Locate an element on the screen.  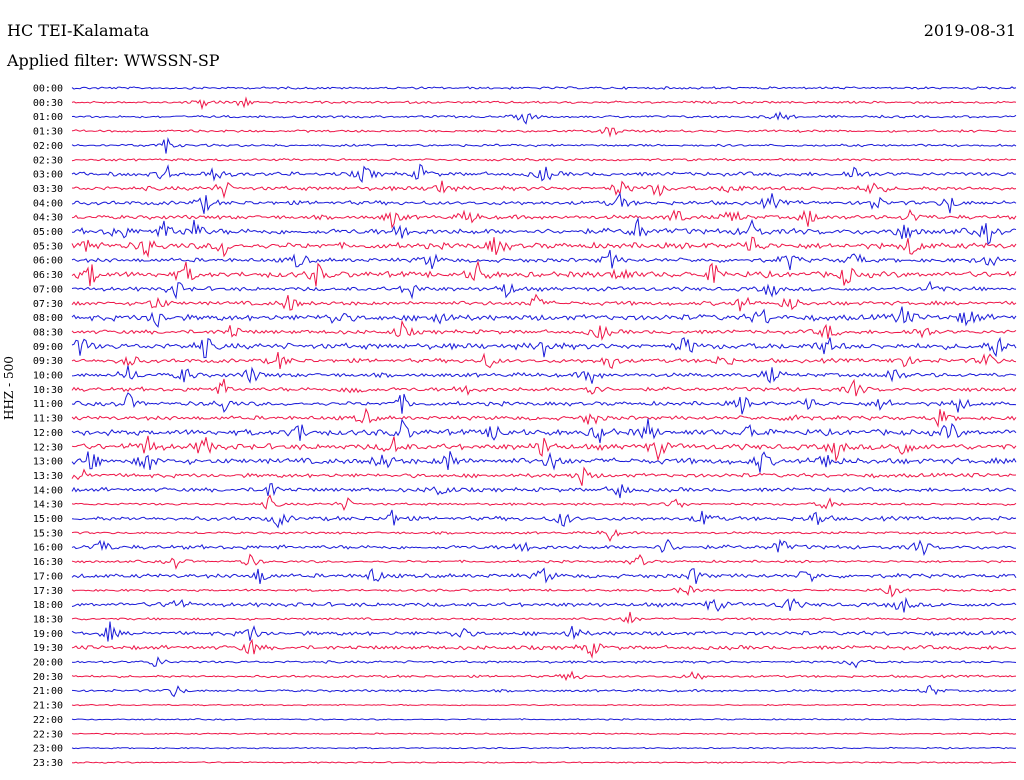
time-label: 01:30 is located at coordinates (48, 132).